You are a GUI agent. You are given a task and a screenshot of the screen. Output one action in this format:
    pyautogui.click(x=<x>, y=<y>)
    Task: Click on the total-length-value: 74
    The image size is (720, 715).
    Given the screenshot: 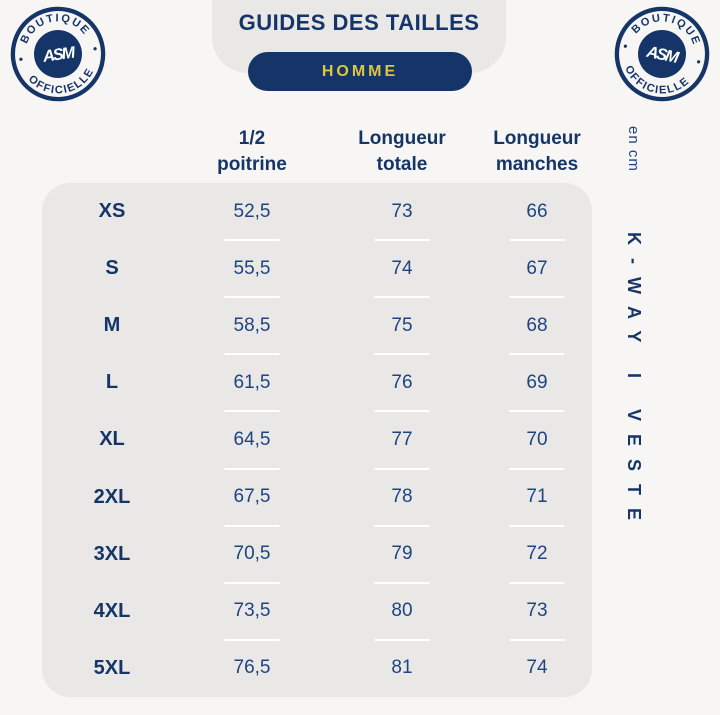 What is the action you would take?
    pyautogui.click(x=402, y=268)
    